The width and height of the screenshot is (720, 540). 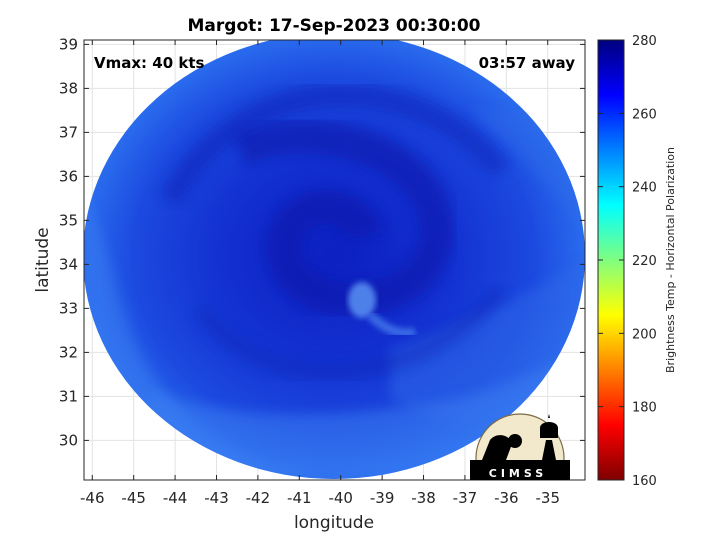 I want to click on spiral-arm-north, so click(x=334, y=144).